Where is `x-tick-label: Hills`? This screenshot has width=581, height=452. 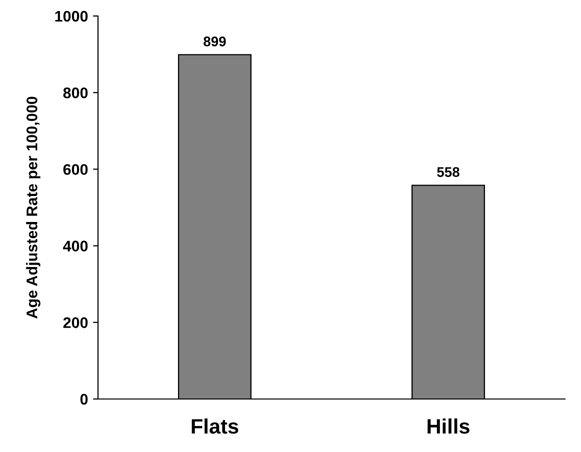 x-tick-label: Hills is located at coordinates (449, 426).